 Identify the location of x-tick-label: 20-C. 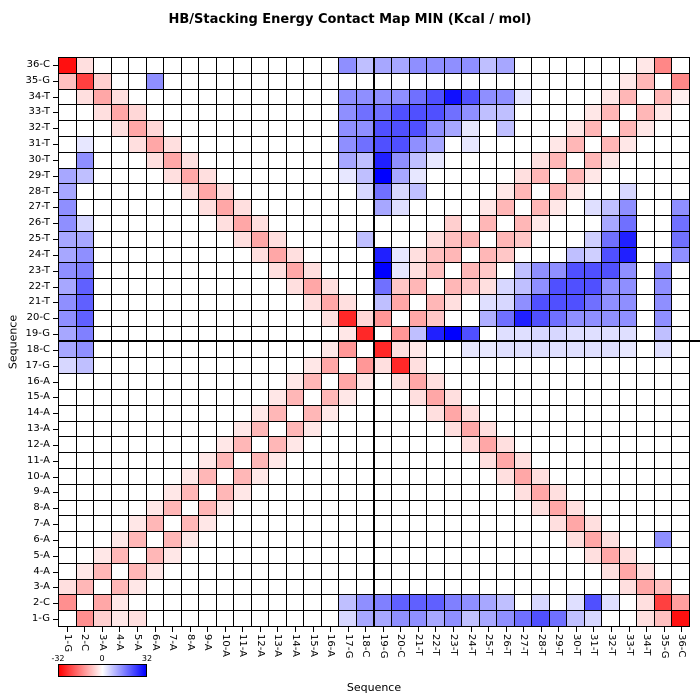
(401, 646).